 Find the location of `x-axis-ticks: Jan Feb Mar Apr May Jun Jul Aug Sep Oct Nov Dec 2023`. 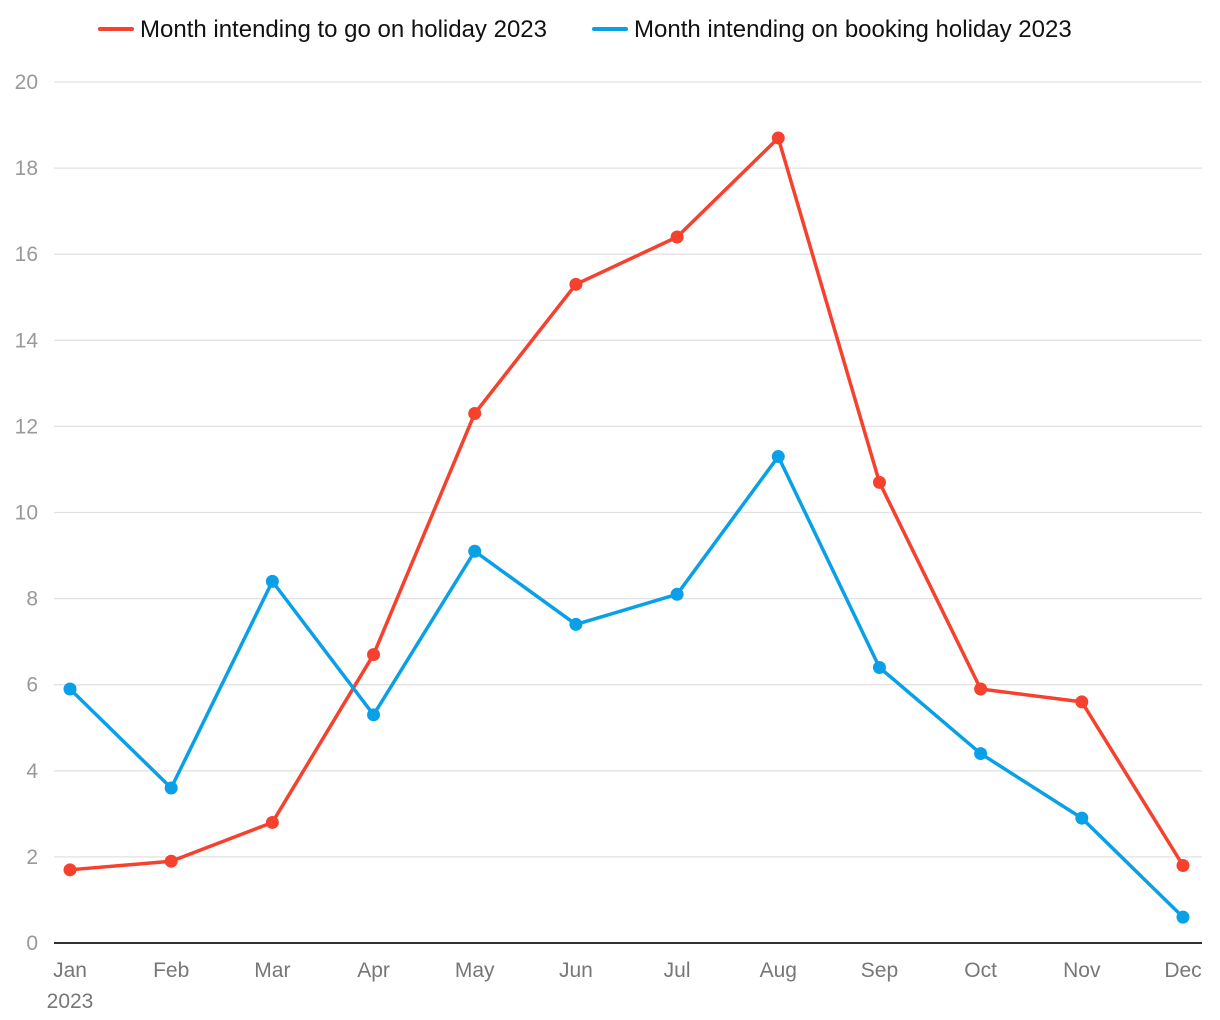

x-axis-ticks: Jan Feb Mar Apr May Jun Jul Aug Sep Oct Nov Dec 2023 is located at coordinates (624, 986).